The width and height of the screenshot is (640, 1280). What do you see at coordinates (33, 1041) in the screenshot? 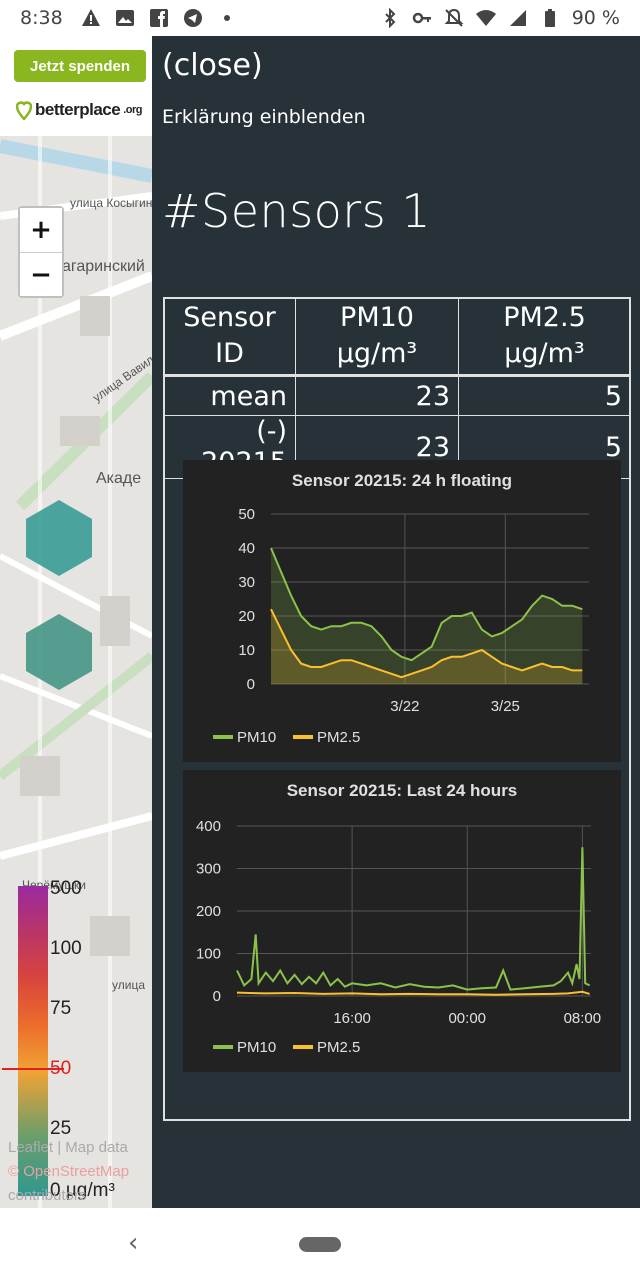
I see `legend-gradient` at bounding box center [33, 1041].